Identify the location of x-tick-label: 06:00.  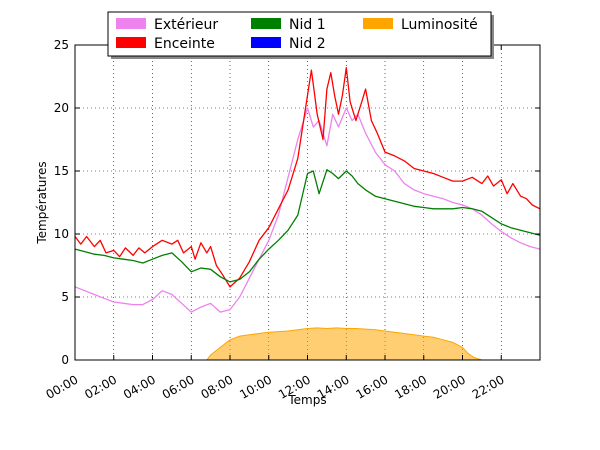
(178, 386).